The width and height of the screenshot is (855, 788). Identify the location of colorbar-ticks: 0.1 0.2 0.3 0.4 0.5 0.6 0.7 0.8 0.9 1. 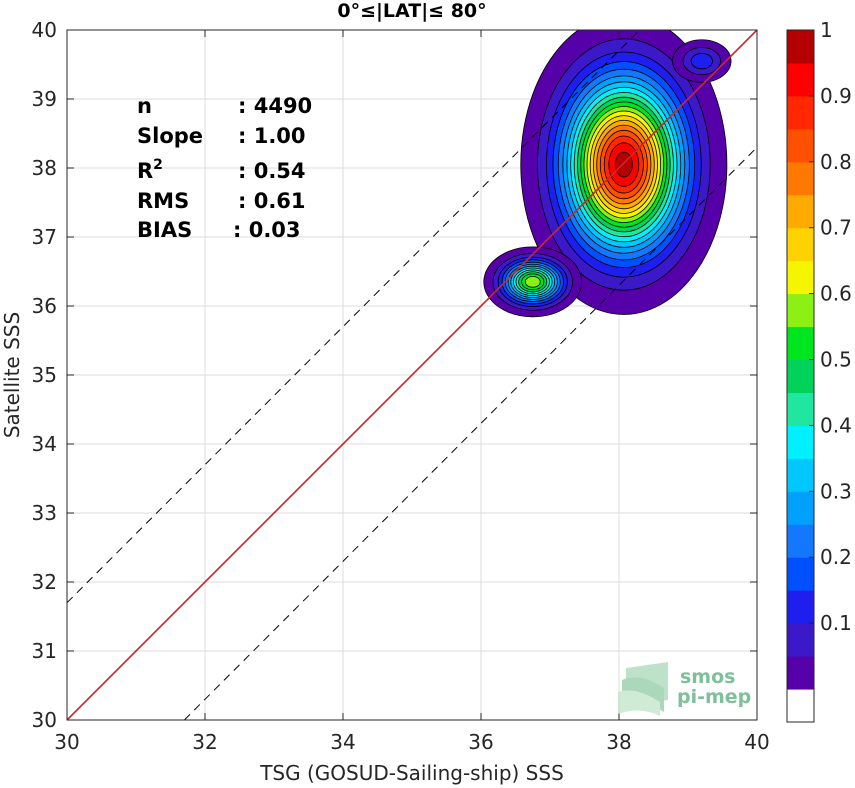
(830, 326).